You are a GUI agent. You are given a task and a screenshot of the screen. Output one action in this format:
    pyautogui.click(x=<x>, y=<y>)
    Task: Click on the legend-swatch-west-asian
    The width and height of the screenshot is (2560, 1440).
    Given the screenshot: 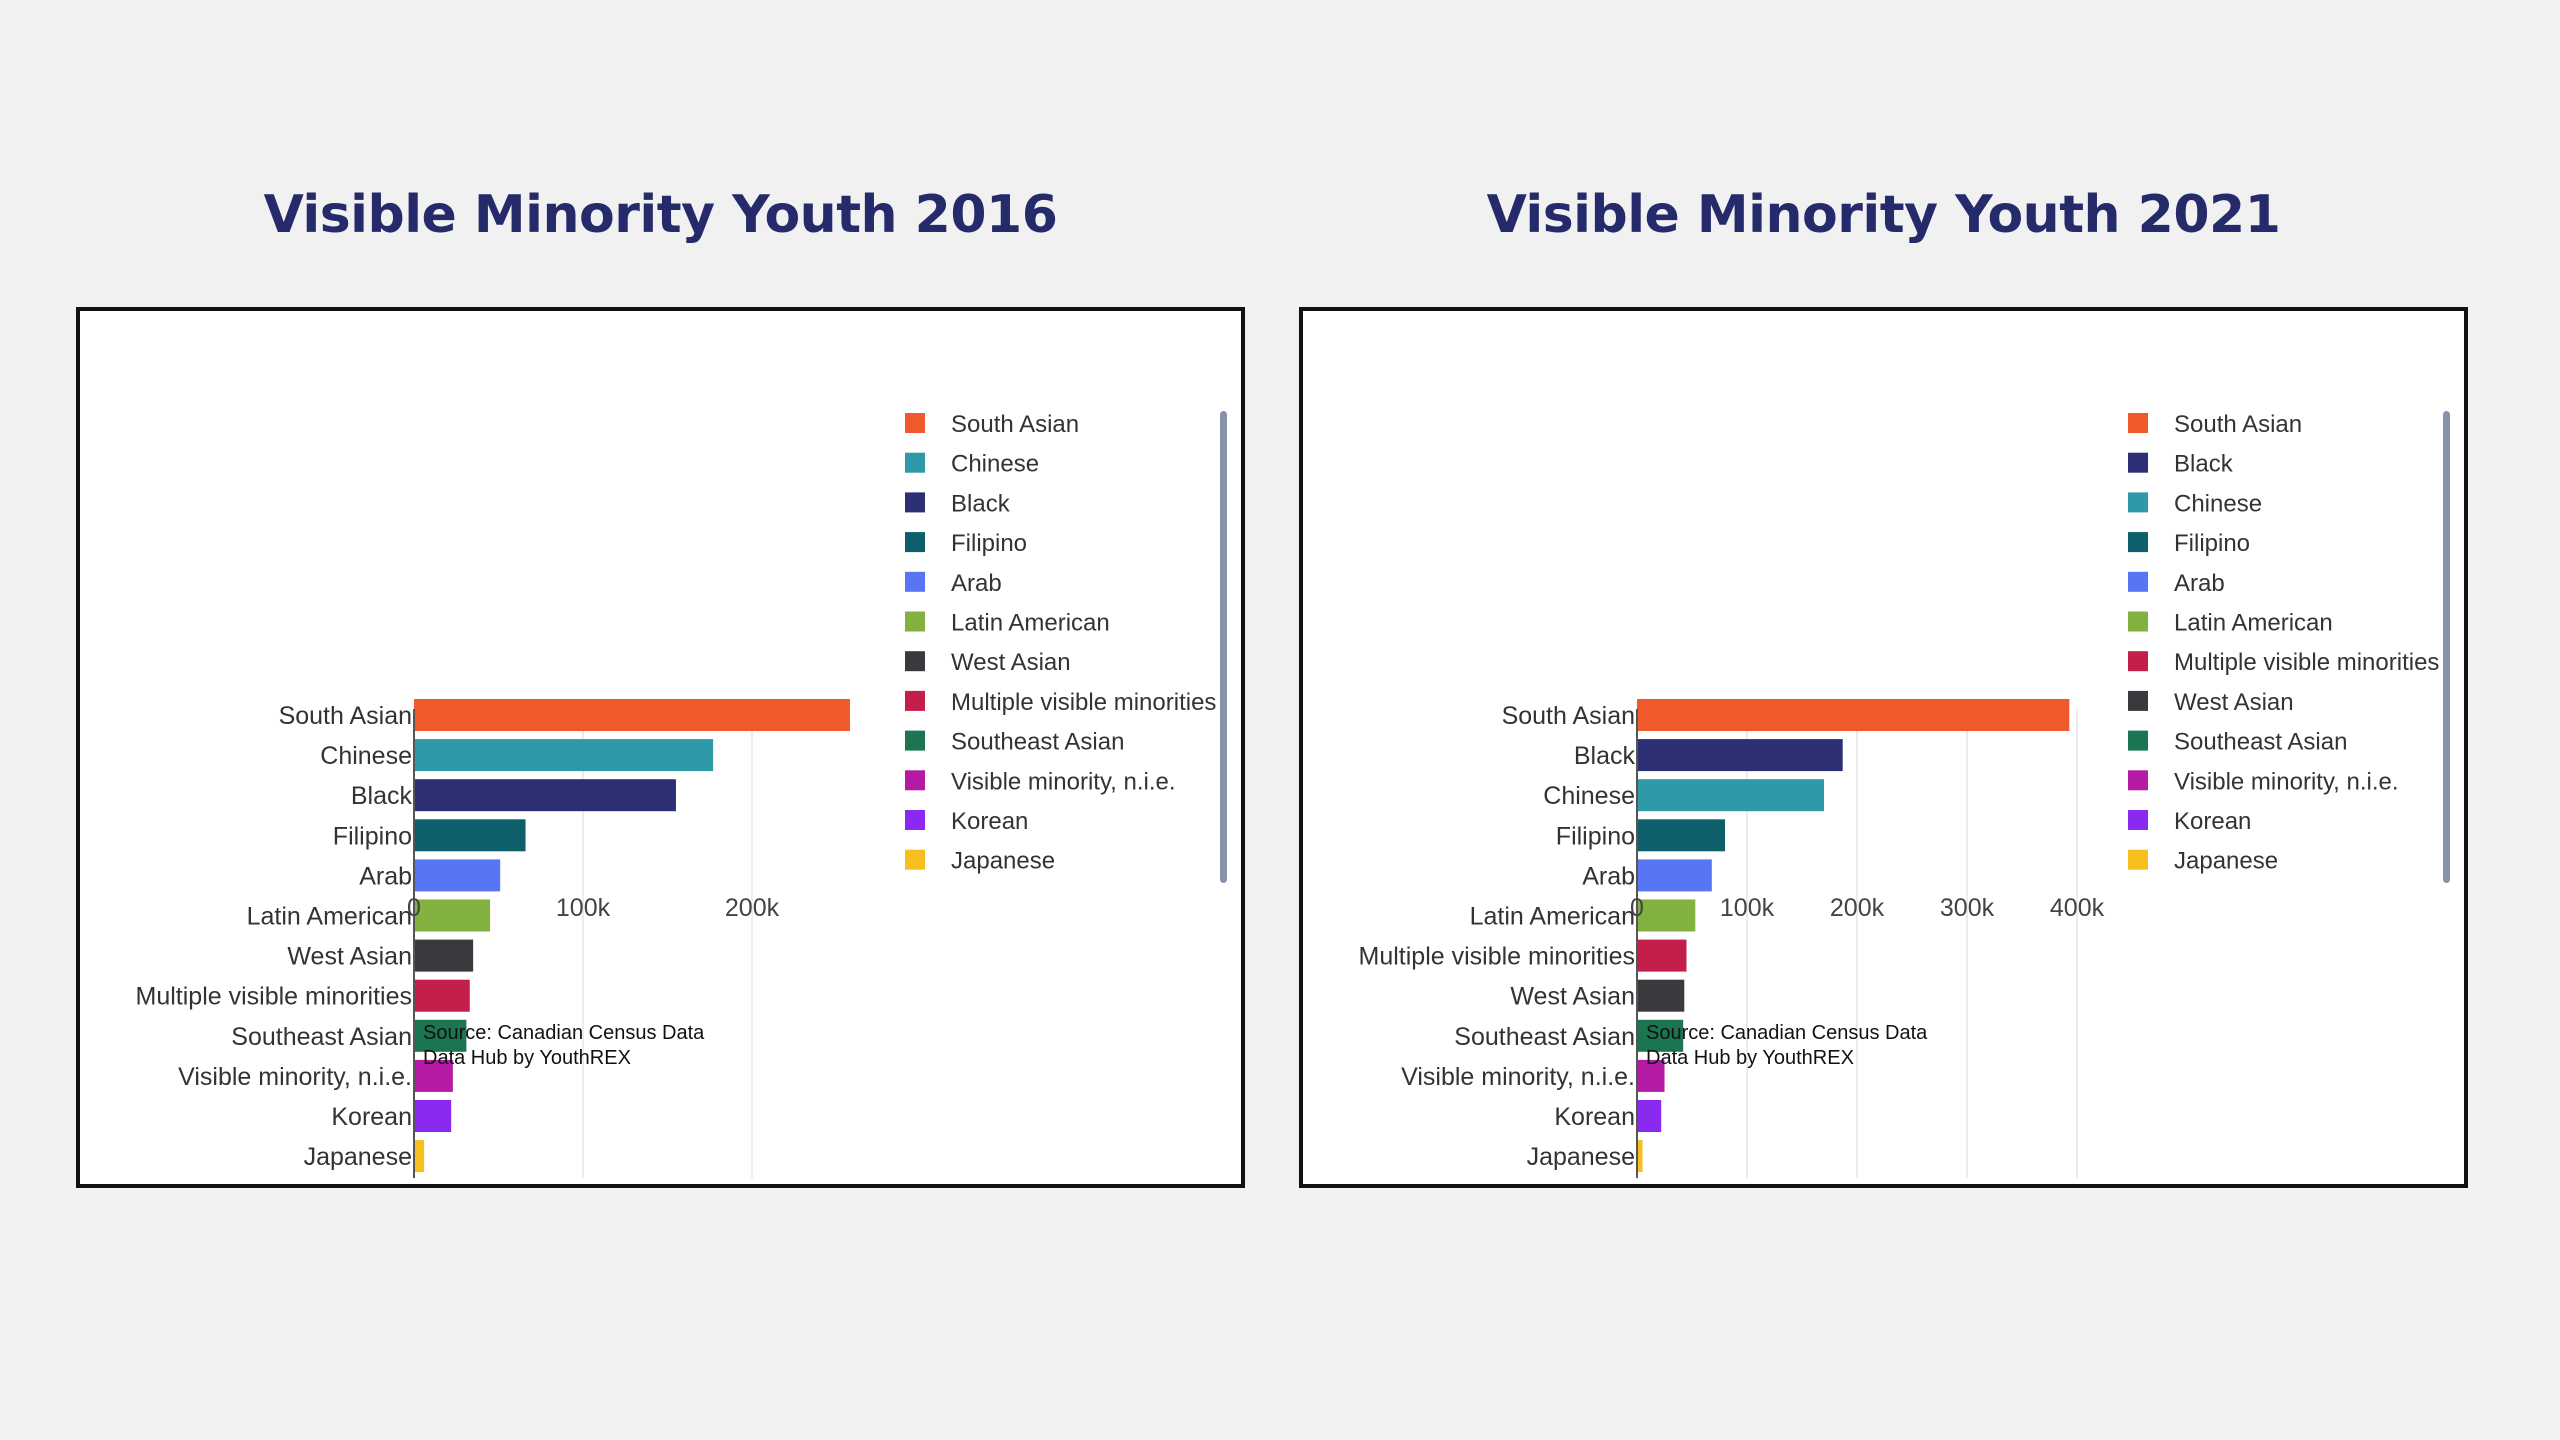 What is the action you would take?
    pyautogui.click(x=915, y=661)
    